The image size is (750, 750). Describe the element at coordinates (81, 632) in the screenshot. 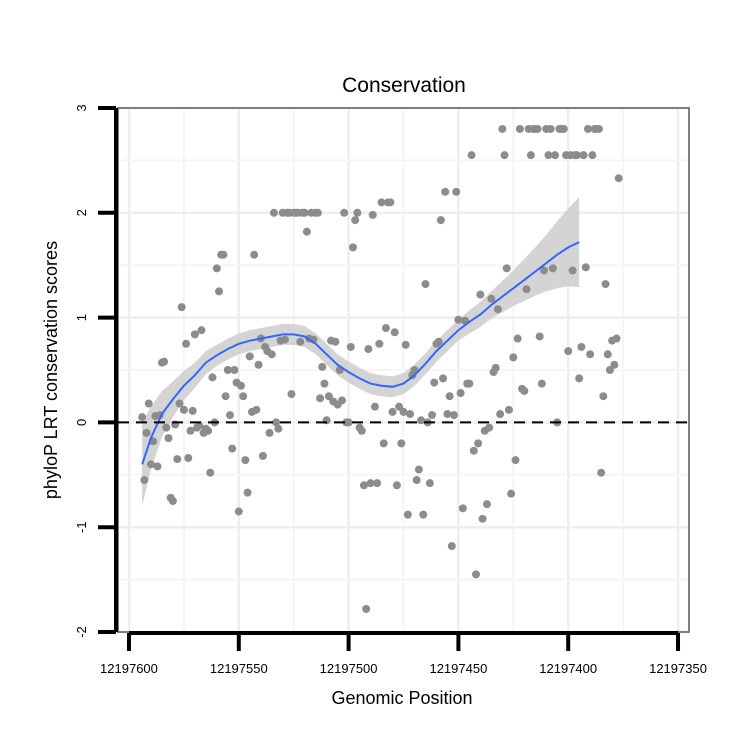

I see `y-tick-label: -2` at that location.